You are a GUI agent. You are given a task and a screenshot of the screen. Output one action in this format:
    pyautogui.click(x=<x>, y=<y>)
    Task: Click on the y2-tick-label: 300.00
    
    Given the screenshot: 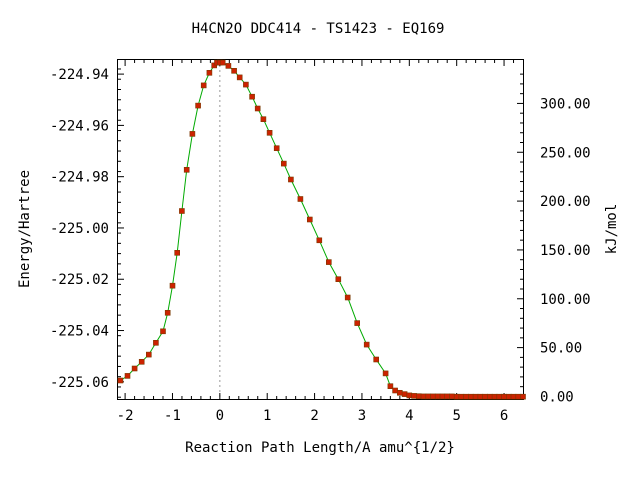 What is the action you would take?
    pyautogui.click(x=565, y=104)
    